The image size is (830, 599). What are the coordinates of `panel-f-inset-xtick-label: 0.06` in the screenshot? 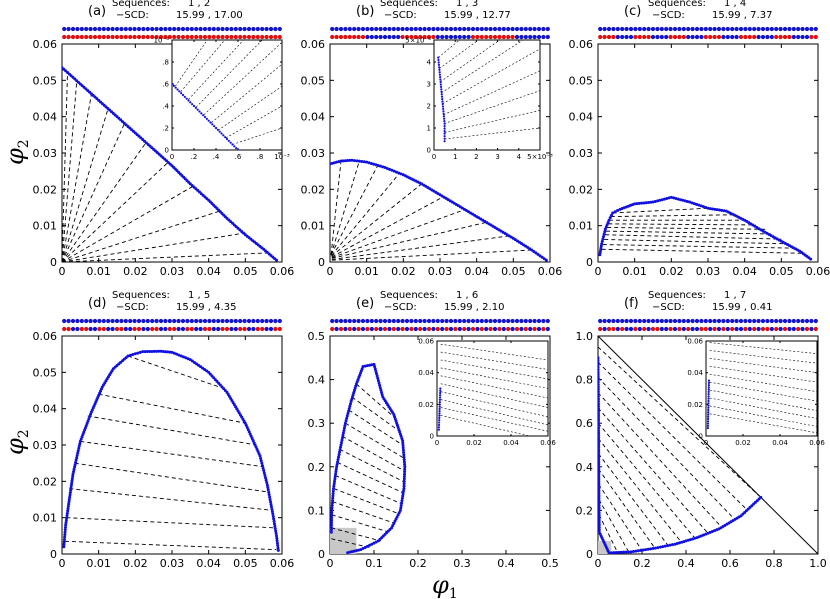 It's located at (817, 443).